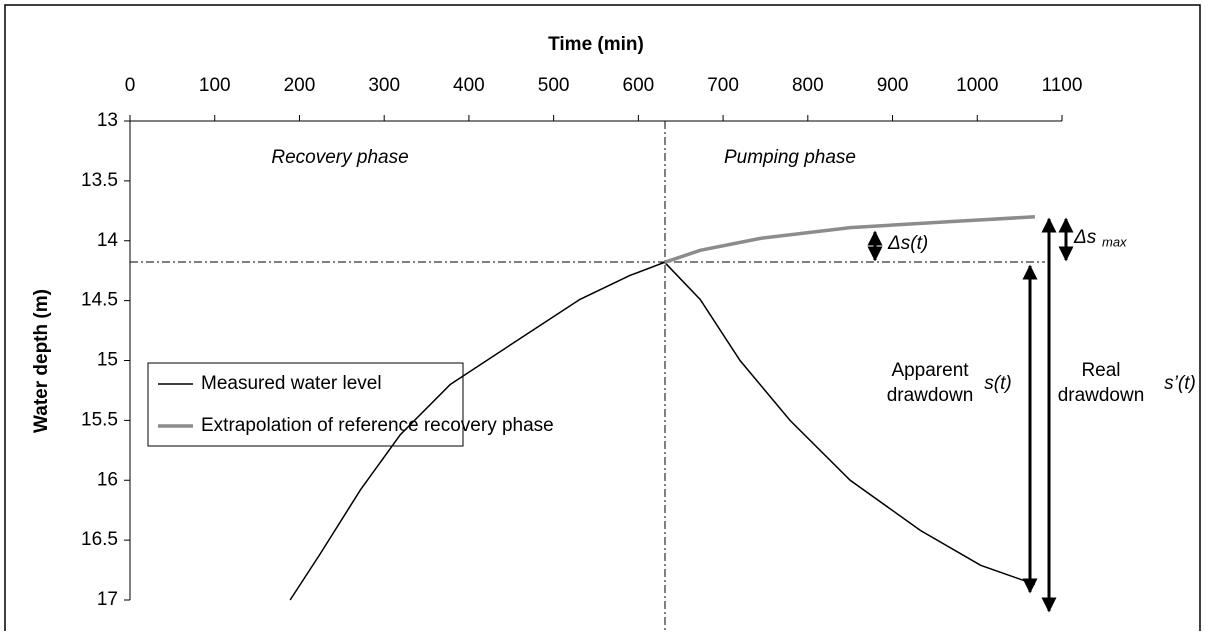 This screenshot has height=636, width=1205. What do you see at coordinates (107, 599) in the screenshot?
I see `y-tick-label: 17` at bounding box center [107, 599].